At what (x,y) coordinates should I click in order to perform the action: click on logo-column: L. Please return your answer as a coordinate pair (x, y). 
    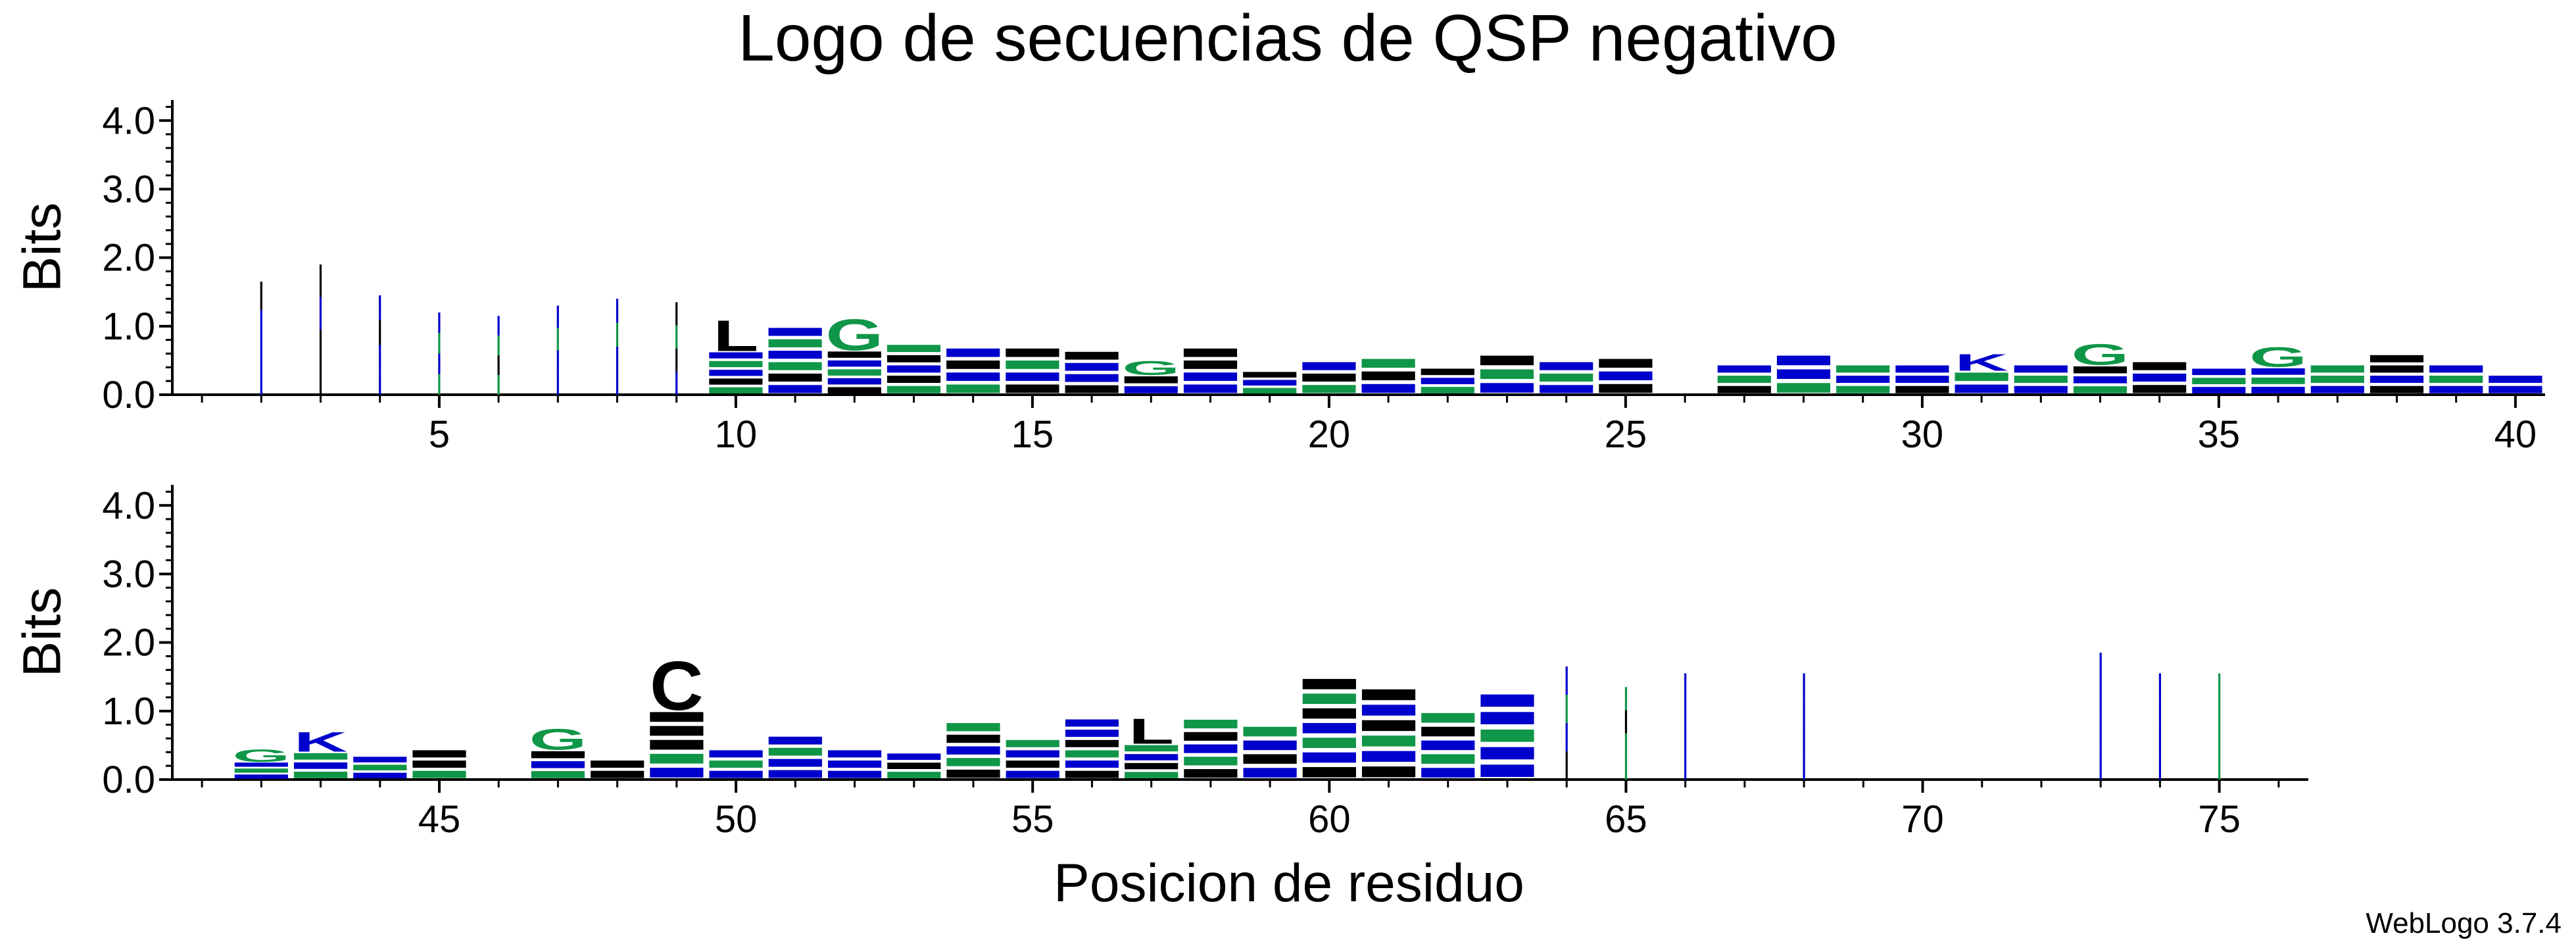
    Looking at the image, I should click on (1152, 744).